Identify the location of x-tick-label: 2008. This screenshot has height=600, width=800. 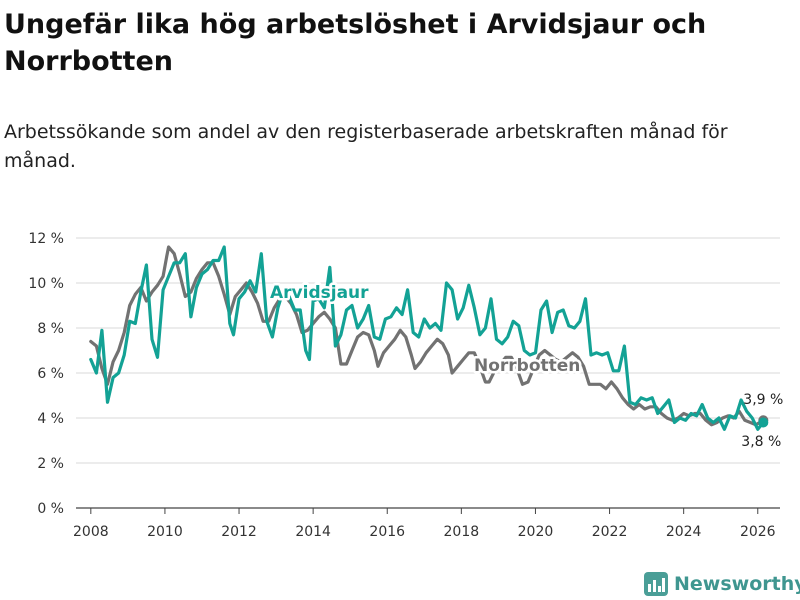
(91, 532).